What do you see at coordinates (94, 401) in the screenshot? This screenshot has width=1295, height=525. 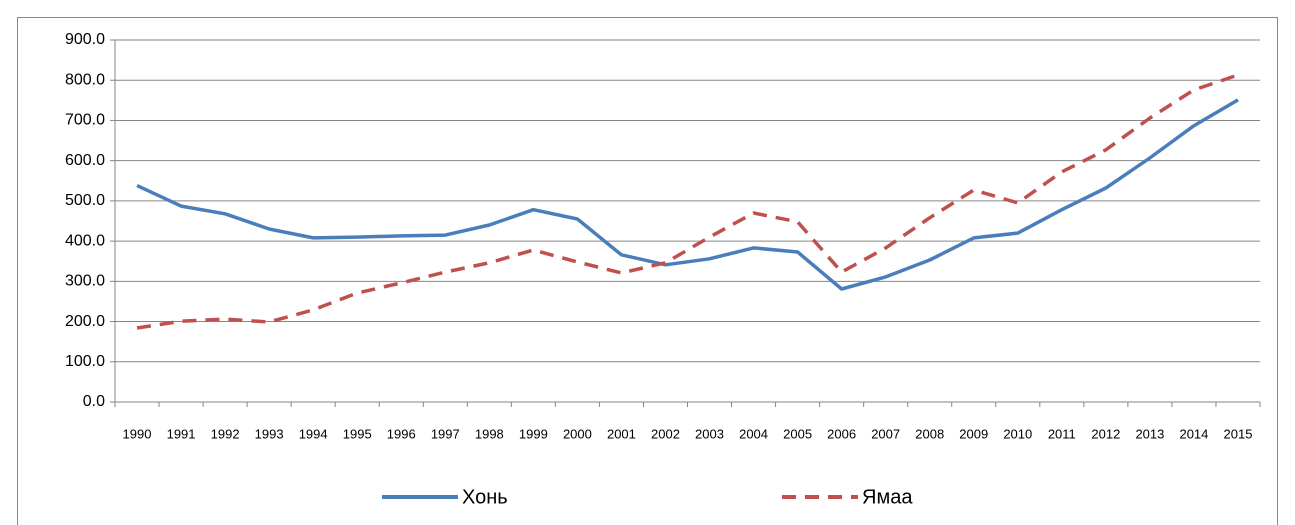 I see `y-tick-label: 0.0` at bounding box center [94, 401].